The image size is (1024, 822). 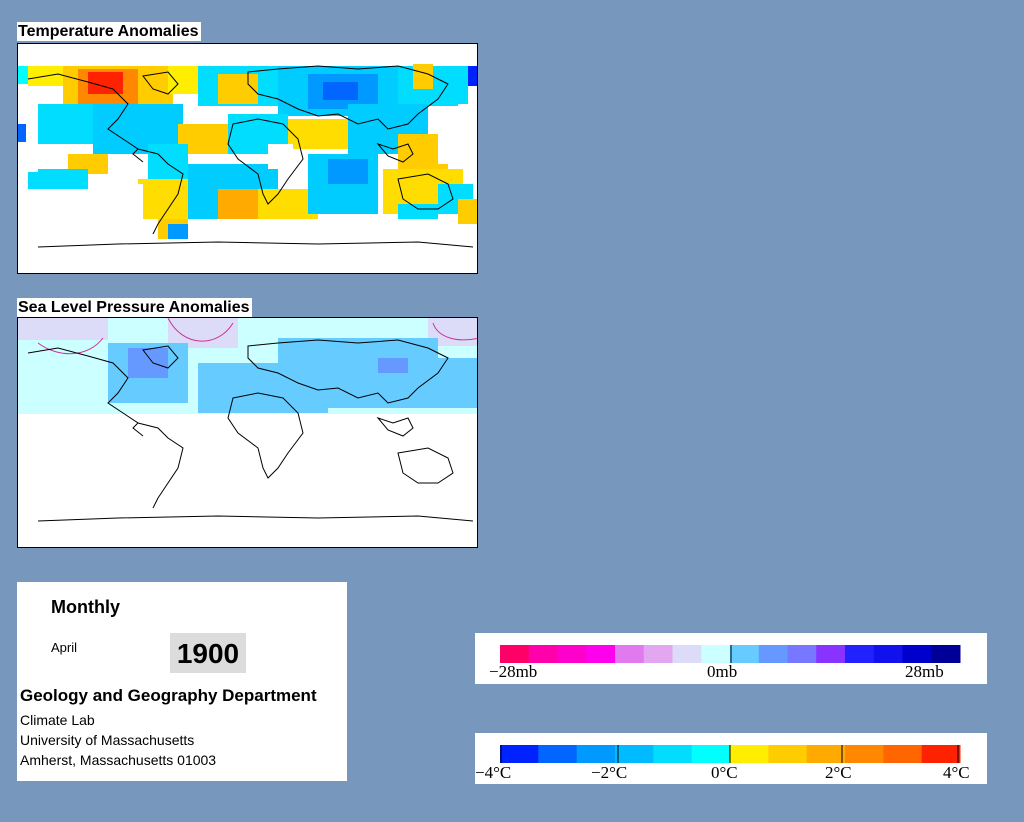 I want to click on temperature-tick-minus4: −4°C, so click(x=493, y=772).